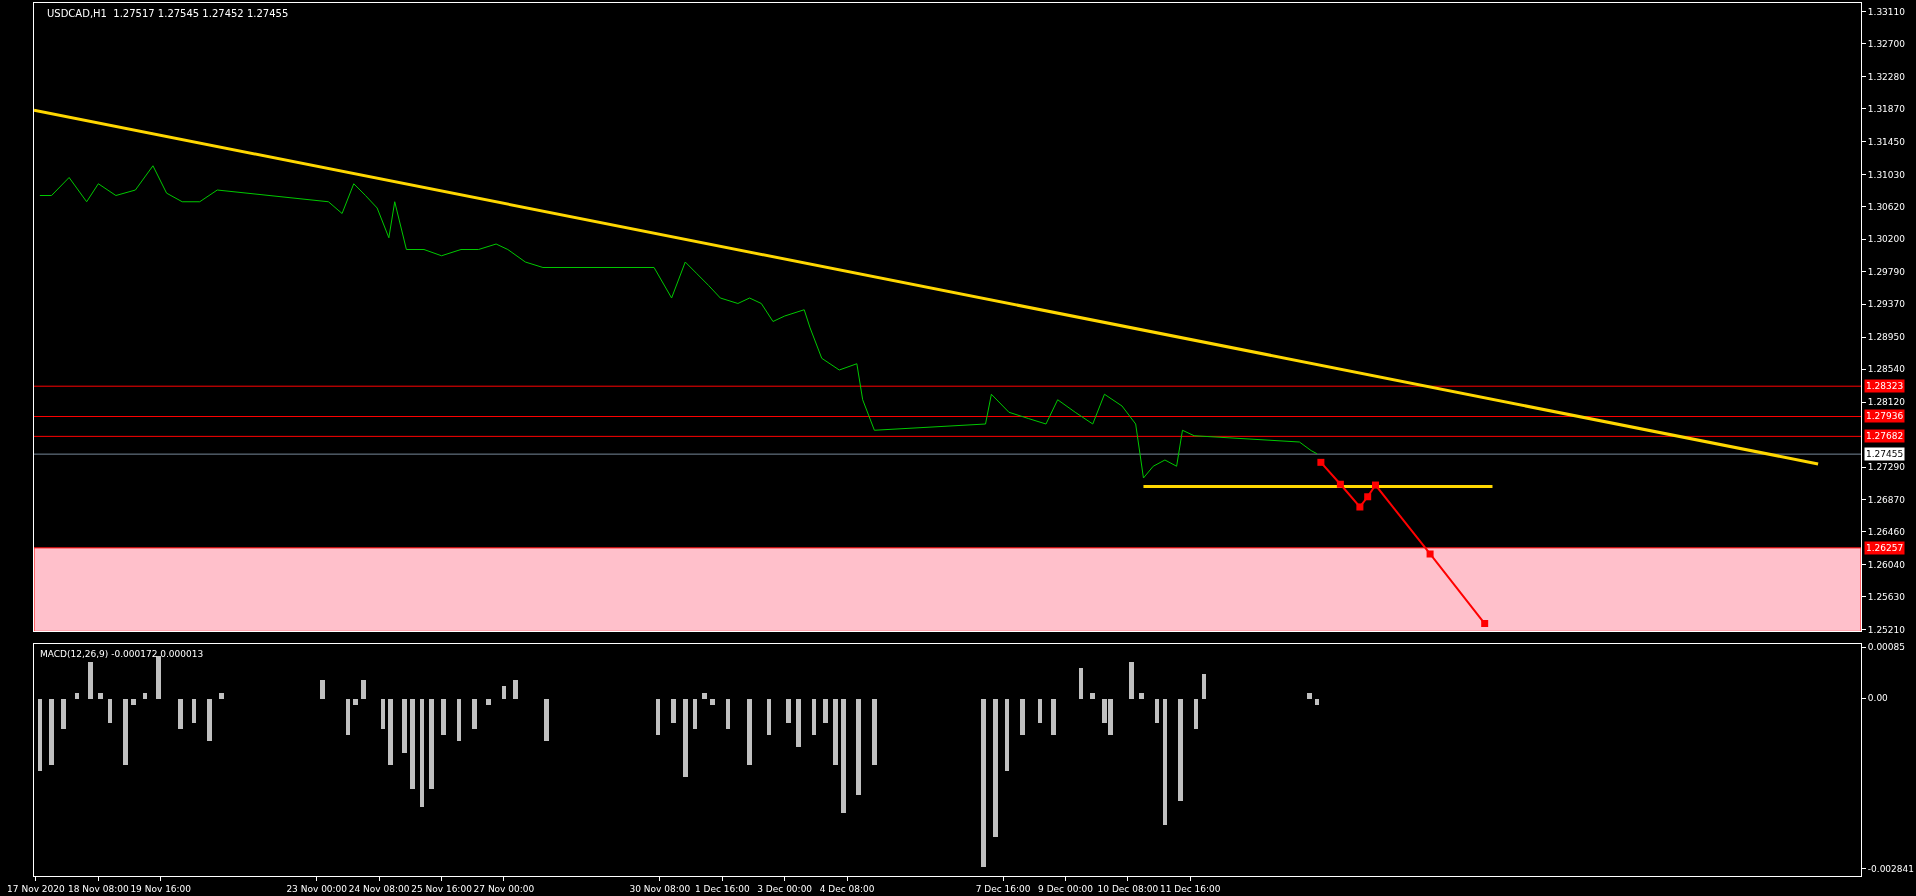 The width and height of the screenshot is (1916, 896). I want to click on ref-line-label: 1.27936, so click(1885, 416).